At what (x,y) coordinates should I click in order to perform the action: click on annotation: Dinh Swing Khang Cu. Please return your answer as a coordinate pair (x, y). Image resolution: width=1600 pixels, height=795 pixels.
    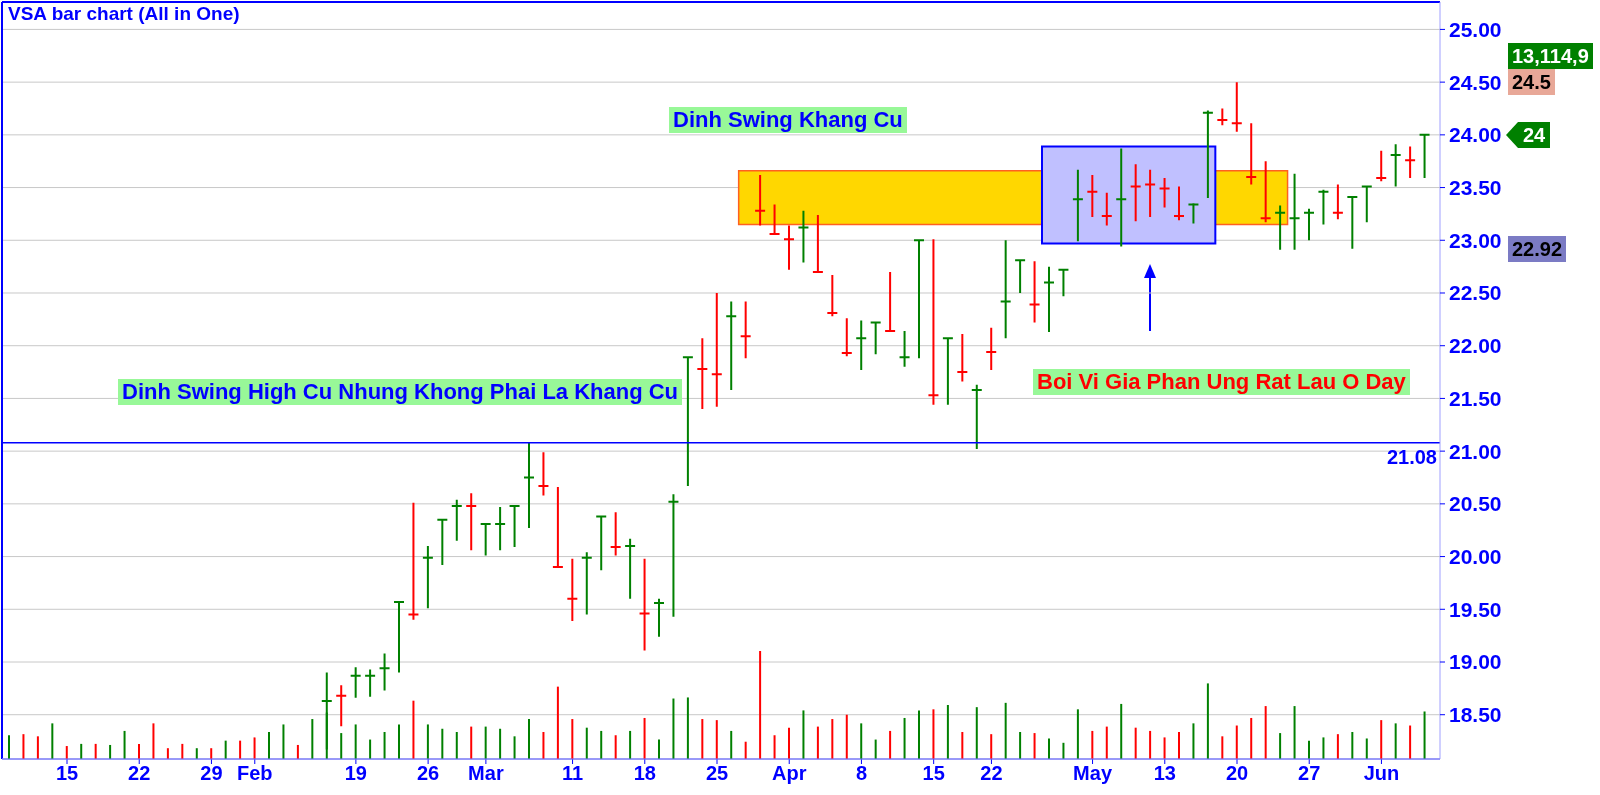
    Looking at the image, I should click on (788, 120).